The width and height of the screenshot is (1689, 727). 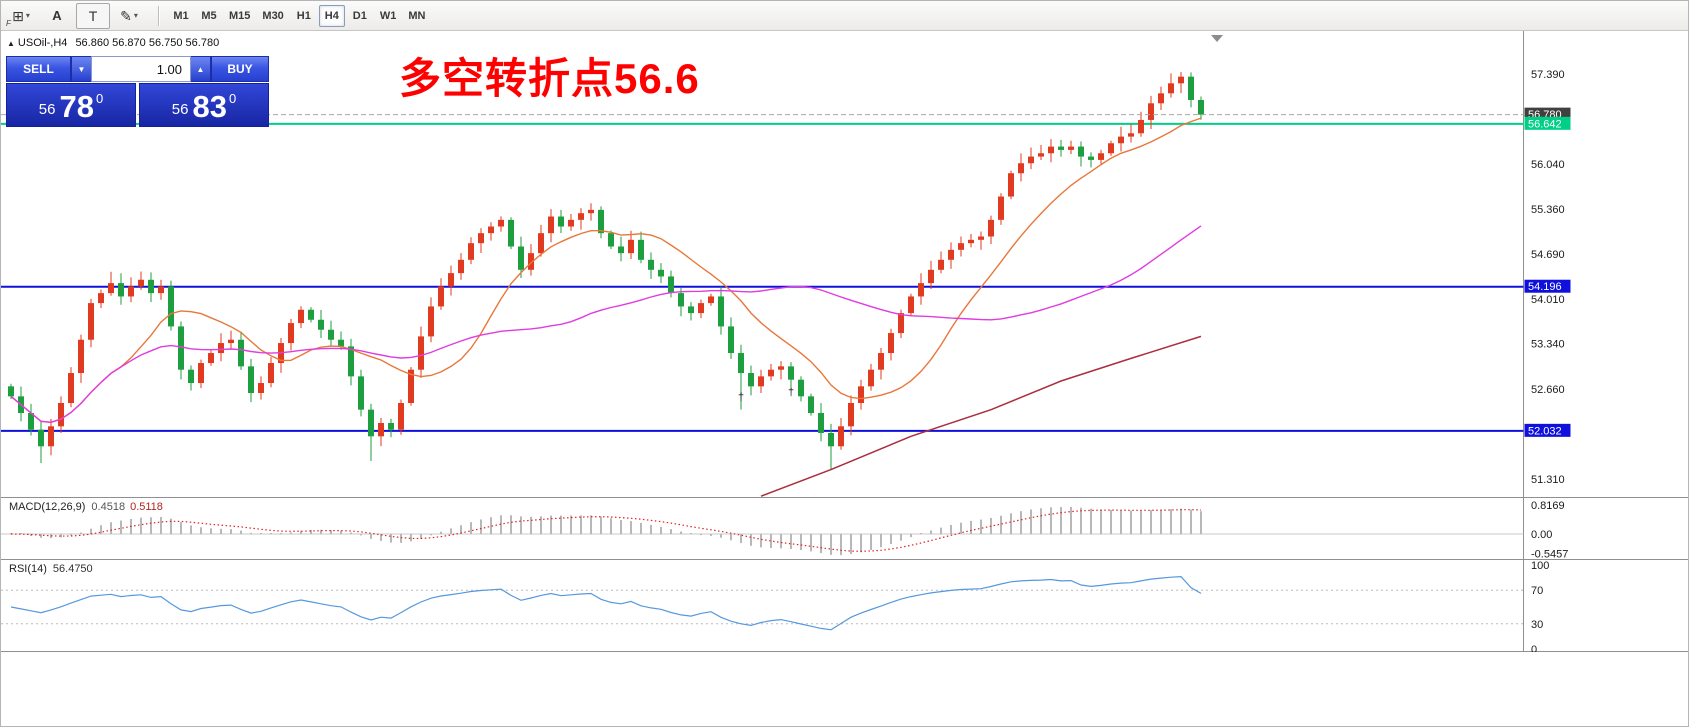 I want to click on volume-input, so click(x=141, y=69).